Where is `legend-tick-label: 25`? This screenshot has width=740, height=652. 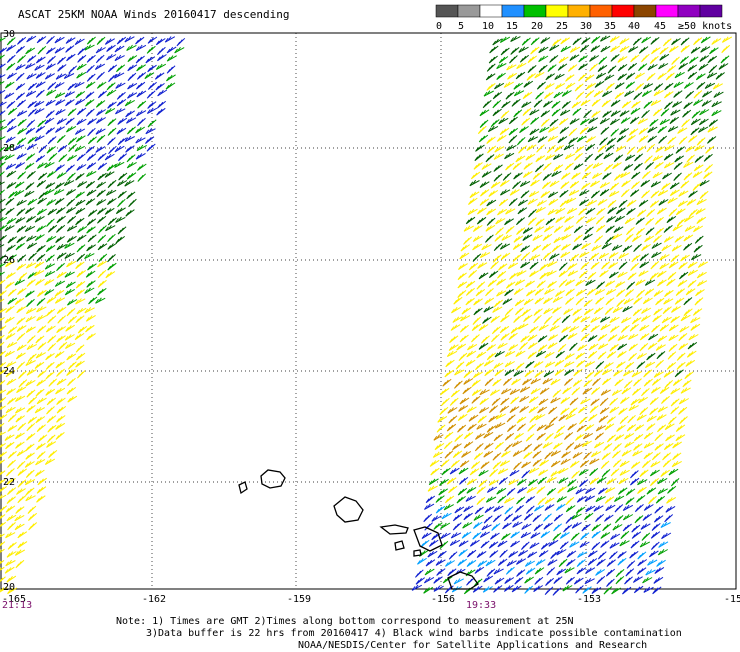 legend-tick-label: 25 is located at coordinates (562, 26).